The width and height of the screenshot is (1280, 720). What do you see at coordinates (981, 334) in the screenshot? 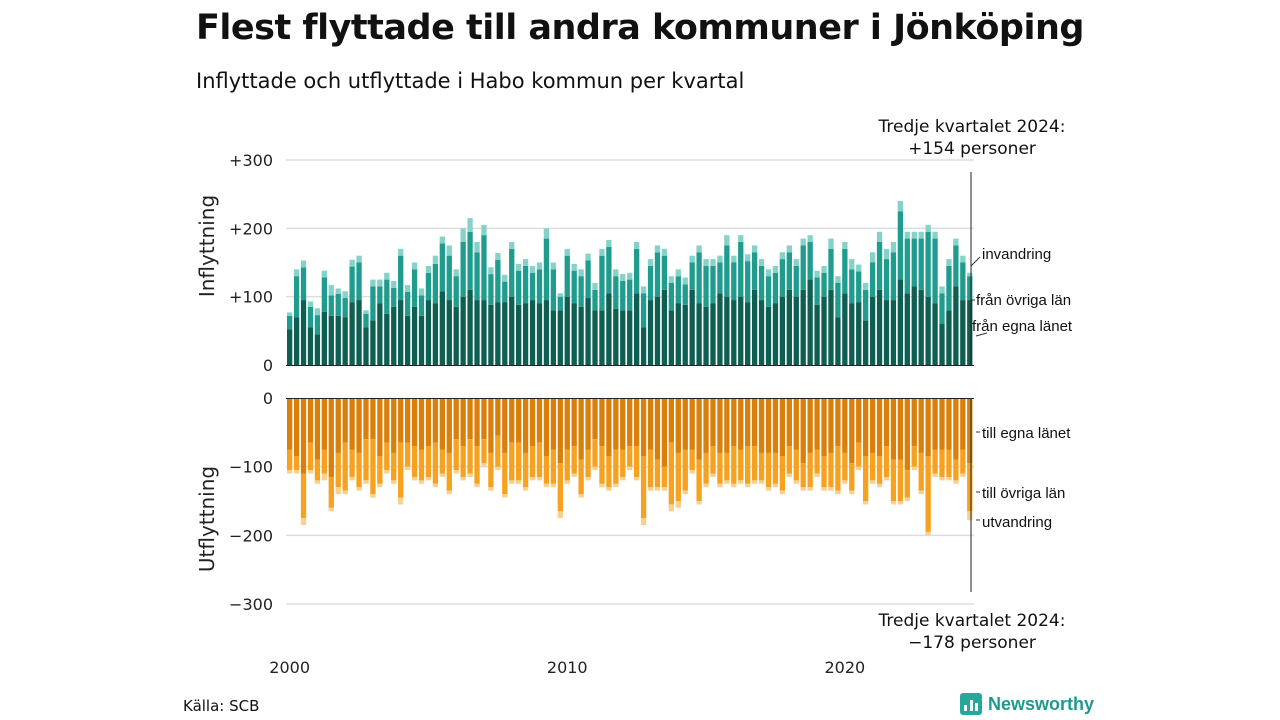
I see `series-label-leader` at bounding box center [981, 334].